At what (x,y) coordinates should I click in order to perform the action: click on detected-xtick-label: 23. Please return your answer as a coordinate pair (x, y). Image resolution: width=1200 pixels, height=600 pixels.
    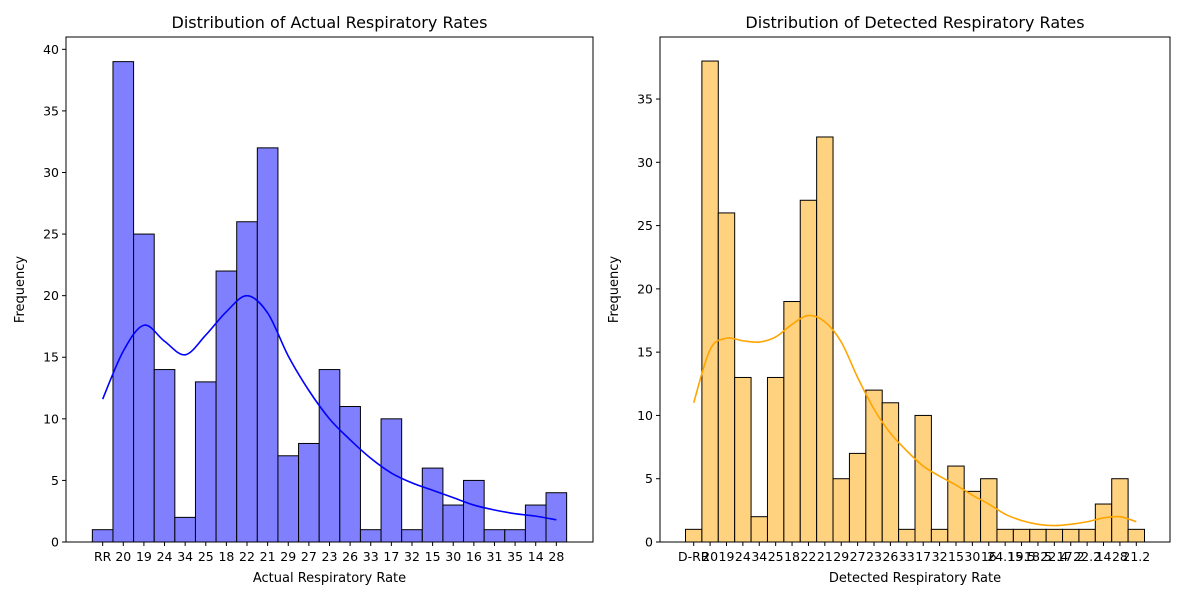
    Looking at the image, I should click on (874, 556).